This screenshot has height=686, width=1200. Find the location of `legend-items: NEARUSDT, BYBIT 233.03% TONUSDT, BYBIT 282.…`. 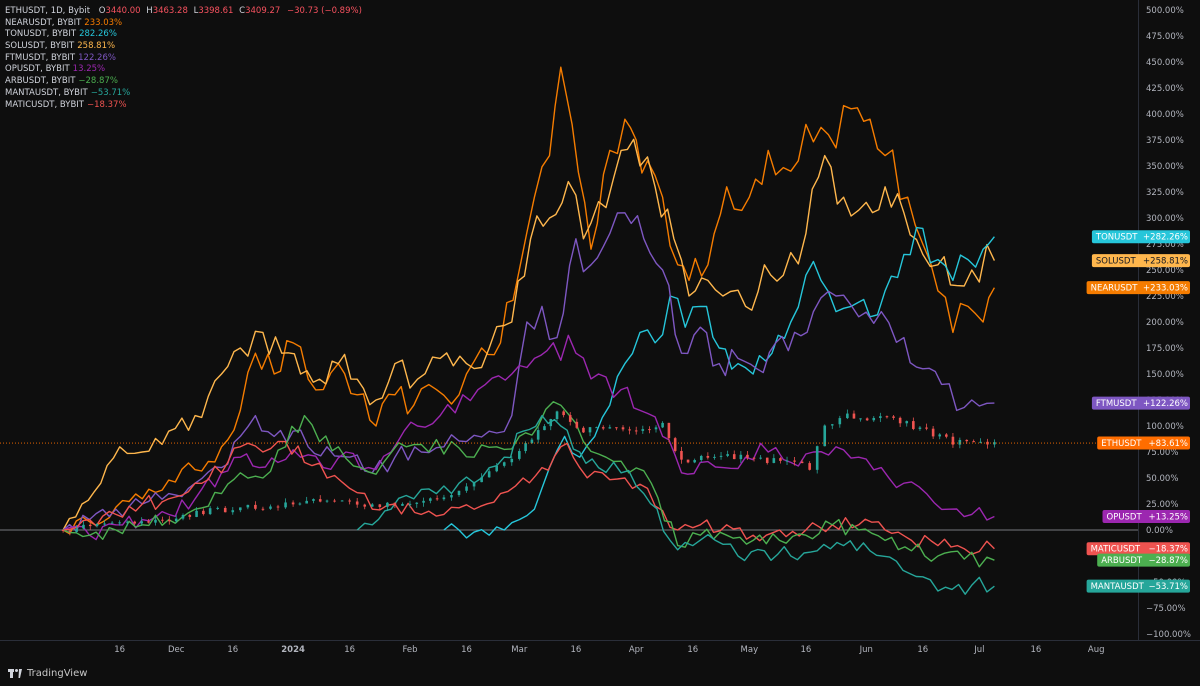

legend-items: NEARUSDT, BYBIT 233.03% TONUSDT, BYBIT 282.… is located at coordinates (183, 65).